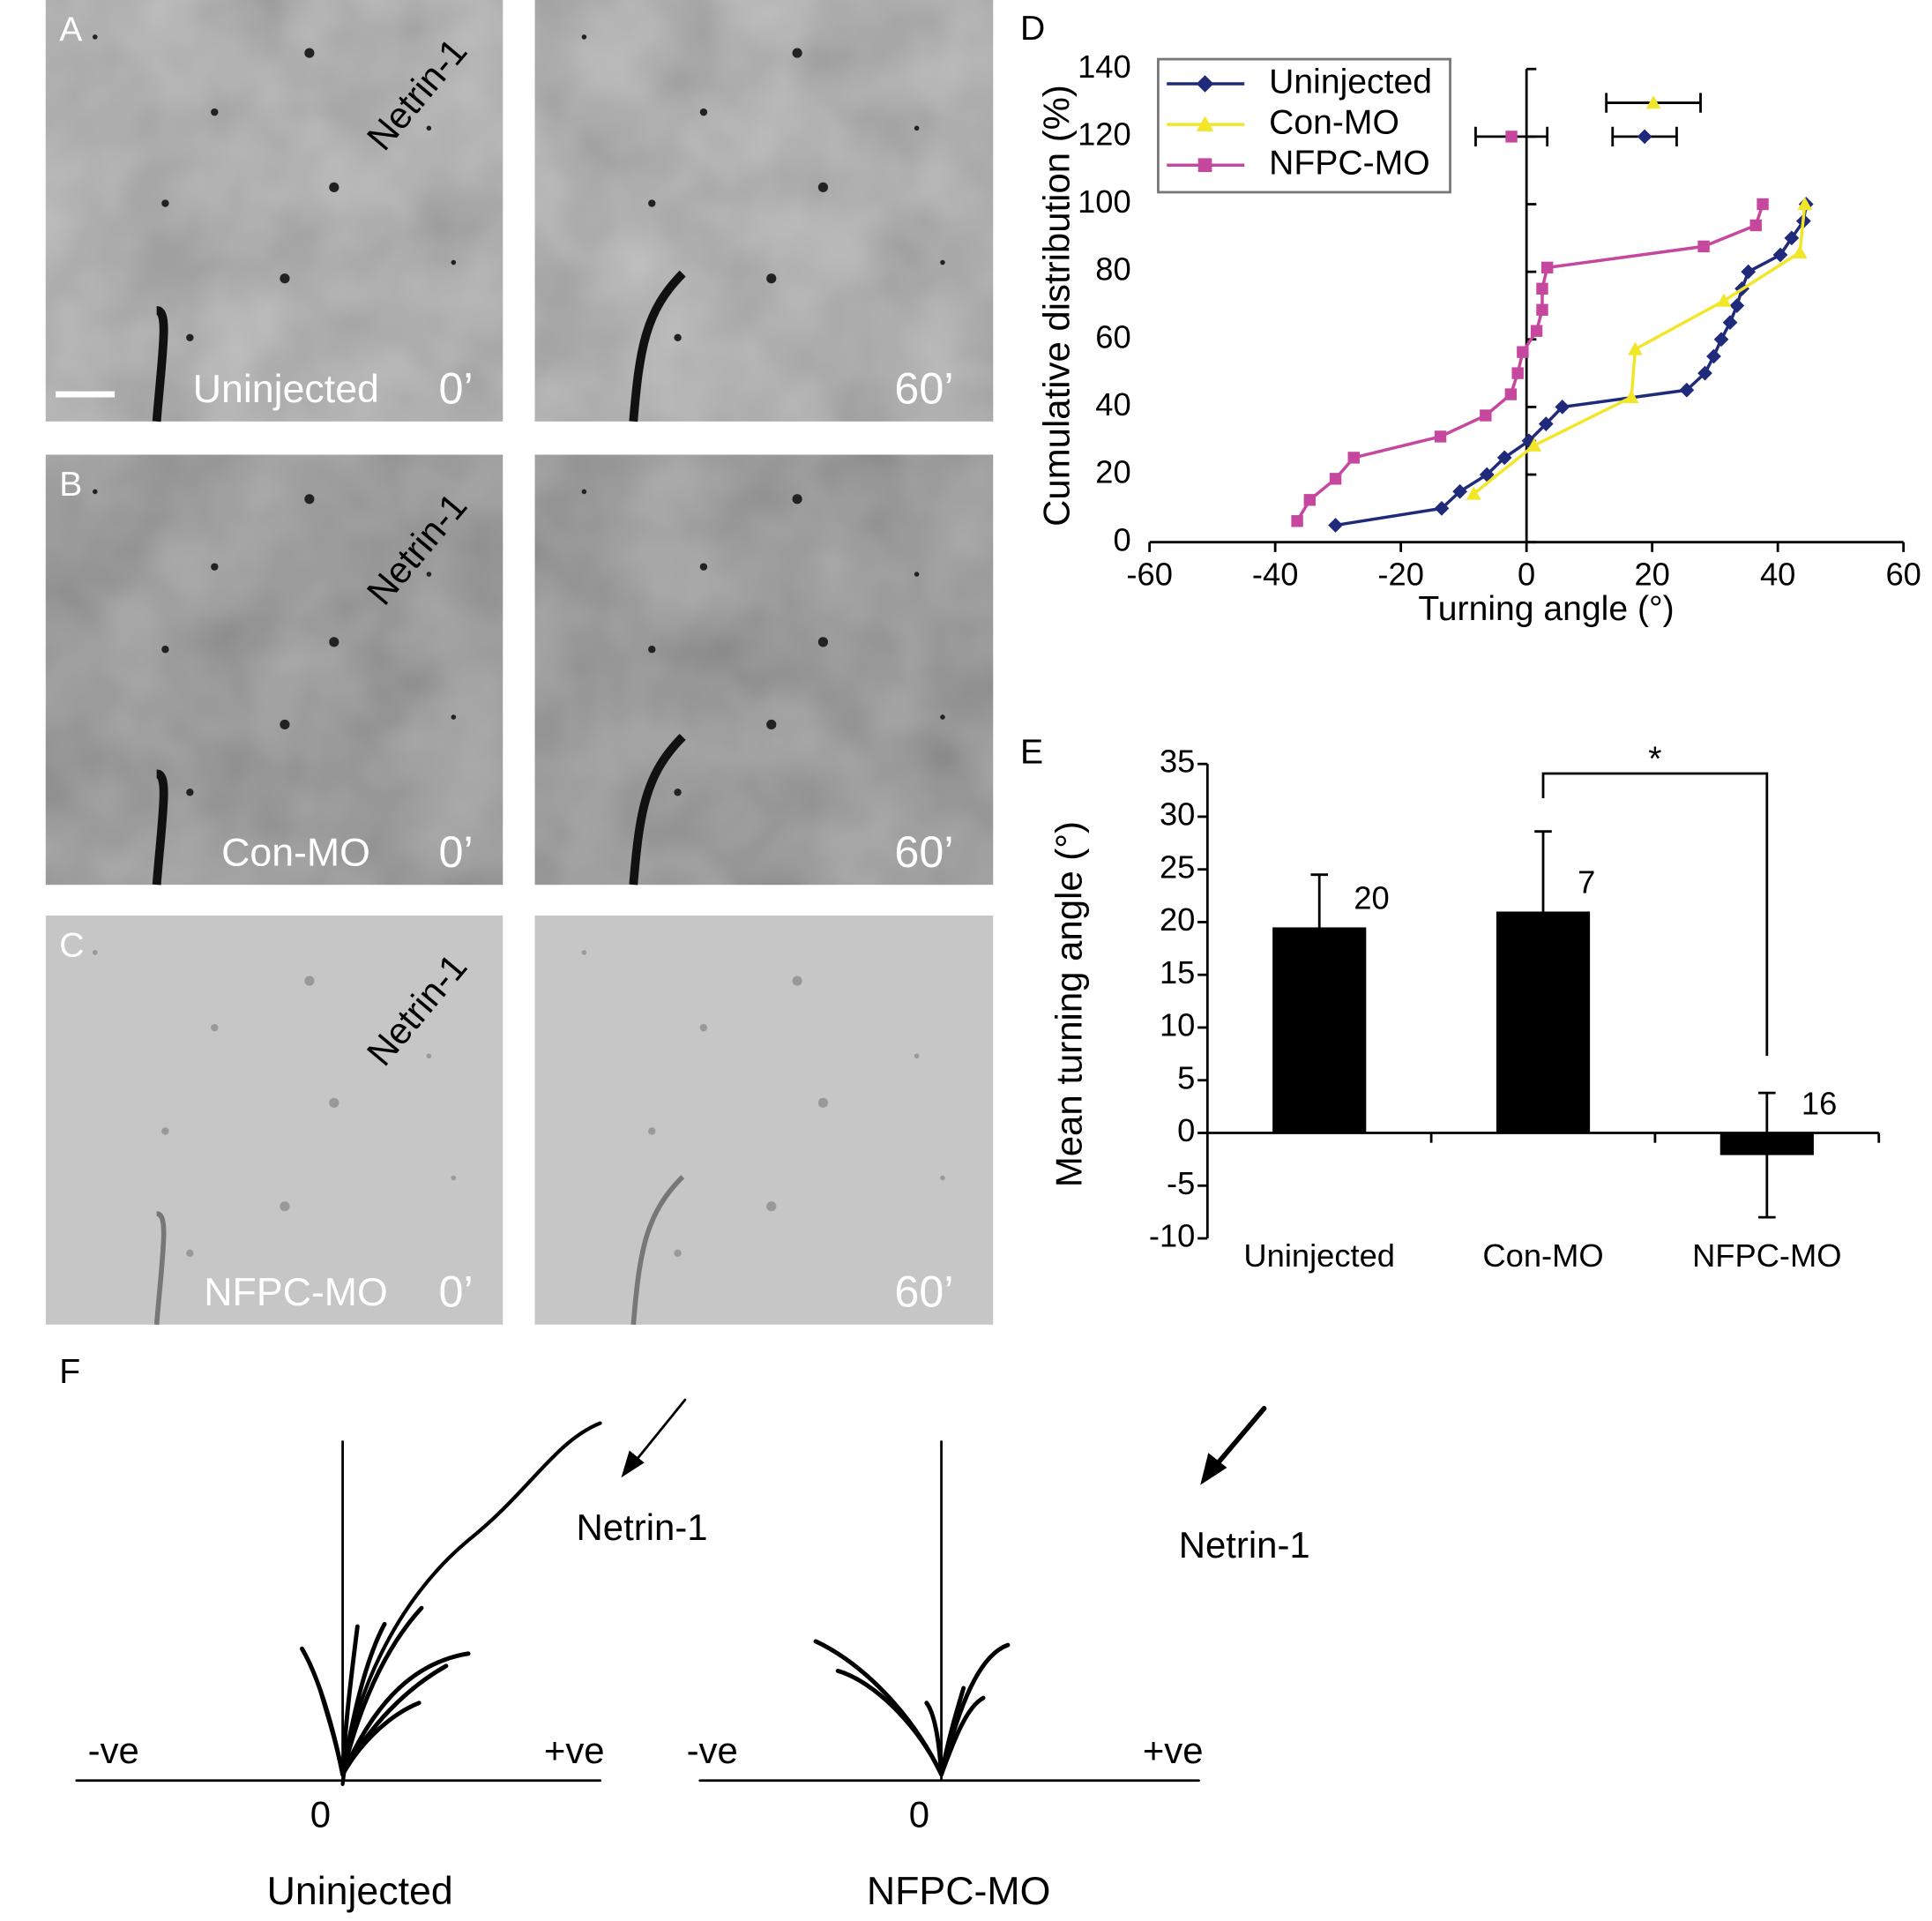  Describe the element at coordinates (1186, 1130) in the screenshot. I see `y-tick-label: 0` at that location.